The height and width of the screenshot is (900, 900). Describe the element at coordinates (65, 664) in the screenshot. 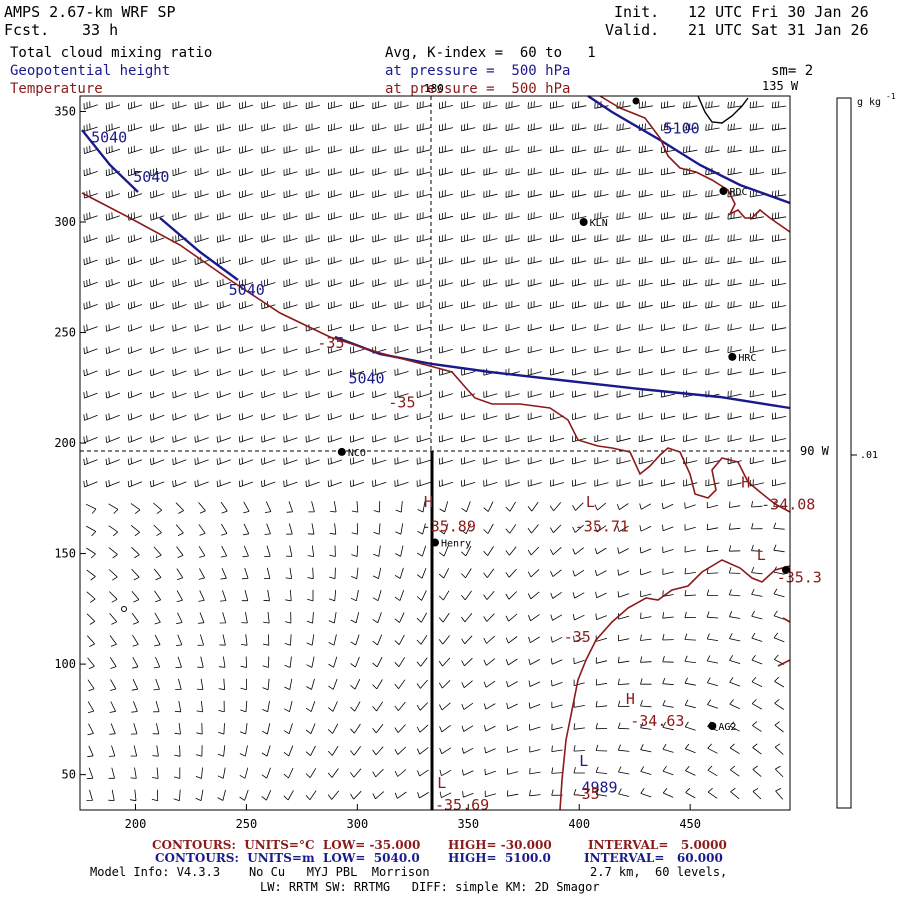

I see `y-tick-label: 100` at that location.